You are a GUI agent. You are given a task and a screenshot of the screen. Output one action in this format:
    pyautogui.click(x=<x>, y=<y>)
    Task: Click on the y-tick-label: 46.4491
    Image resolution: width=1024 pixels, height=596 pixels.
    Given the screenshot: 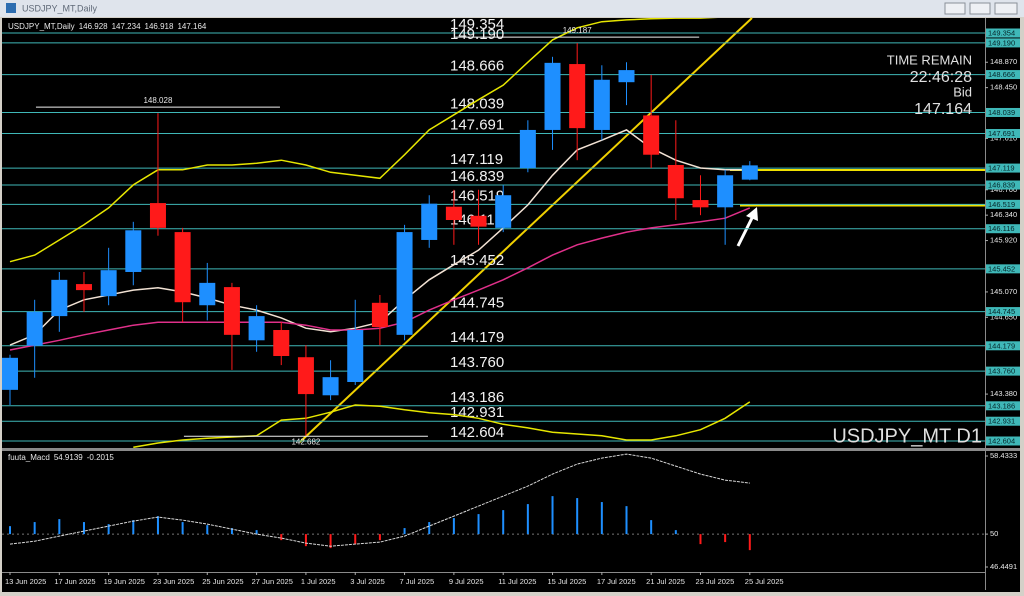 What is the action you would take?
    pyautogui.click(x=1003, y=566)
    